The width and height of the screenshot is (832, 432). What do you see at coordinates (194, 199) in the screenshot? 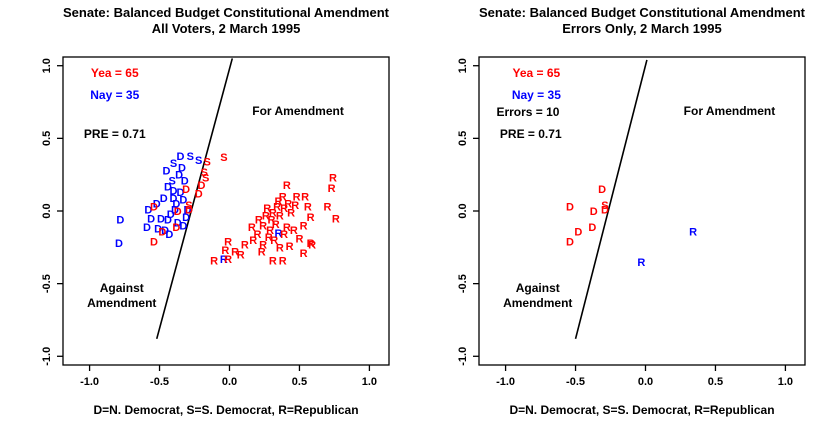
I see `cutting-line` at bounding box center [194, 199].